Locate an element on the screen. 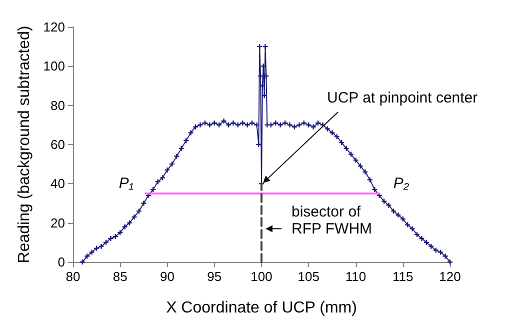 Image resolution: width=532 pixels, height=326 pixels. annotation: UCP at pinpoint center is located at coordinates (402, 98).